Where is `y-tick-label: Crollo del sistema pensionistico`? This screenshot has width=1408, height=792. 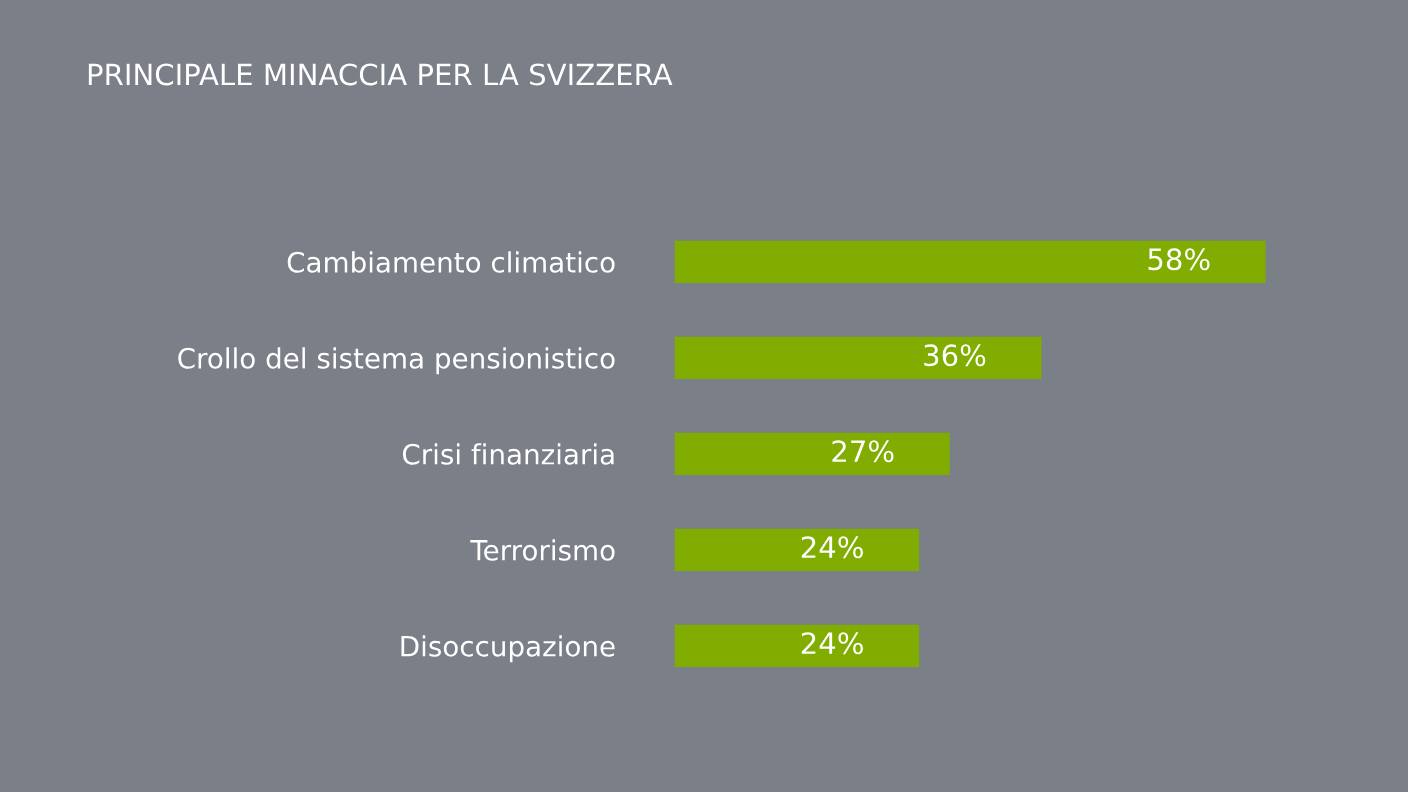 y-tick-label: Crollo del sistema pensionistico is located at coordinates (396, 361).